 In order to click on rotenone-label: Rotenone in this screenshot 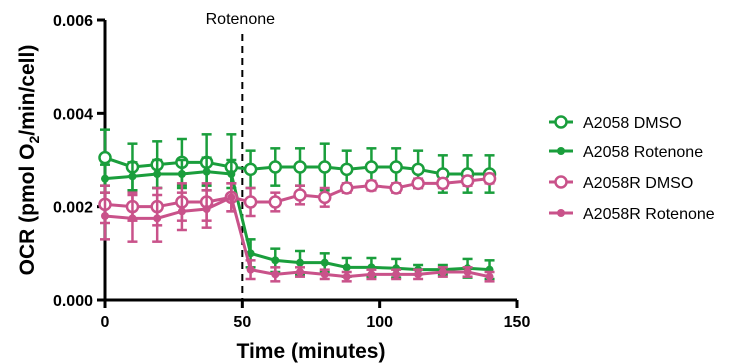, I will do `click(240, 19)`.